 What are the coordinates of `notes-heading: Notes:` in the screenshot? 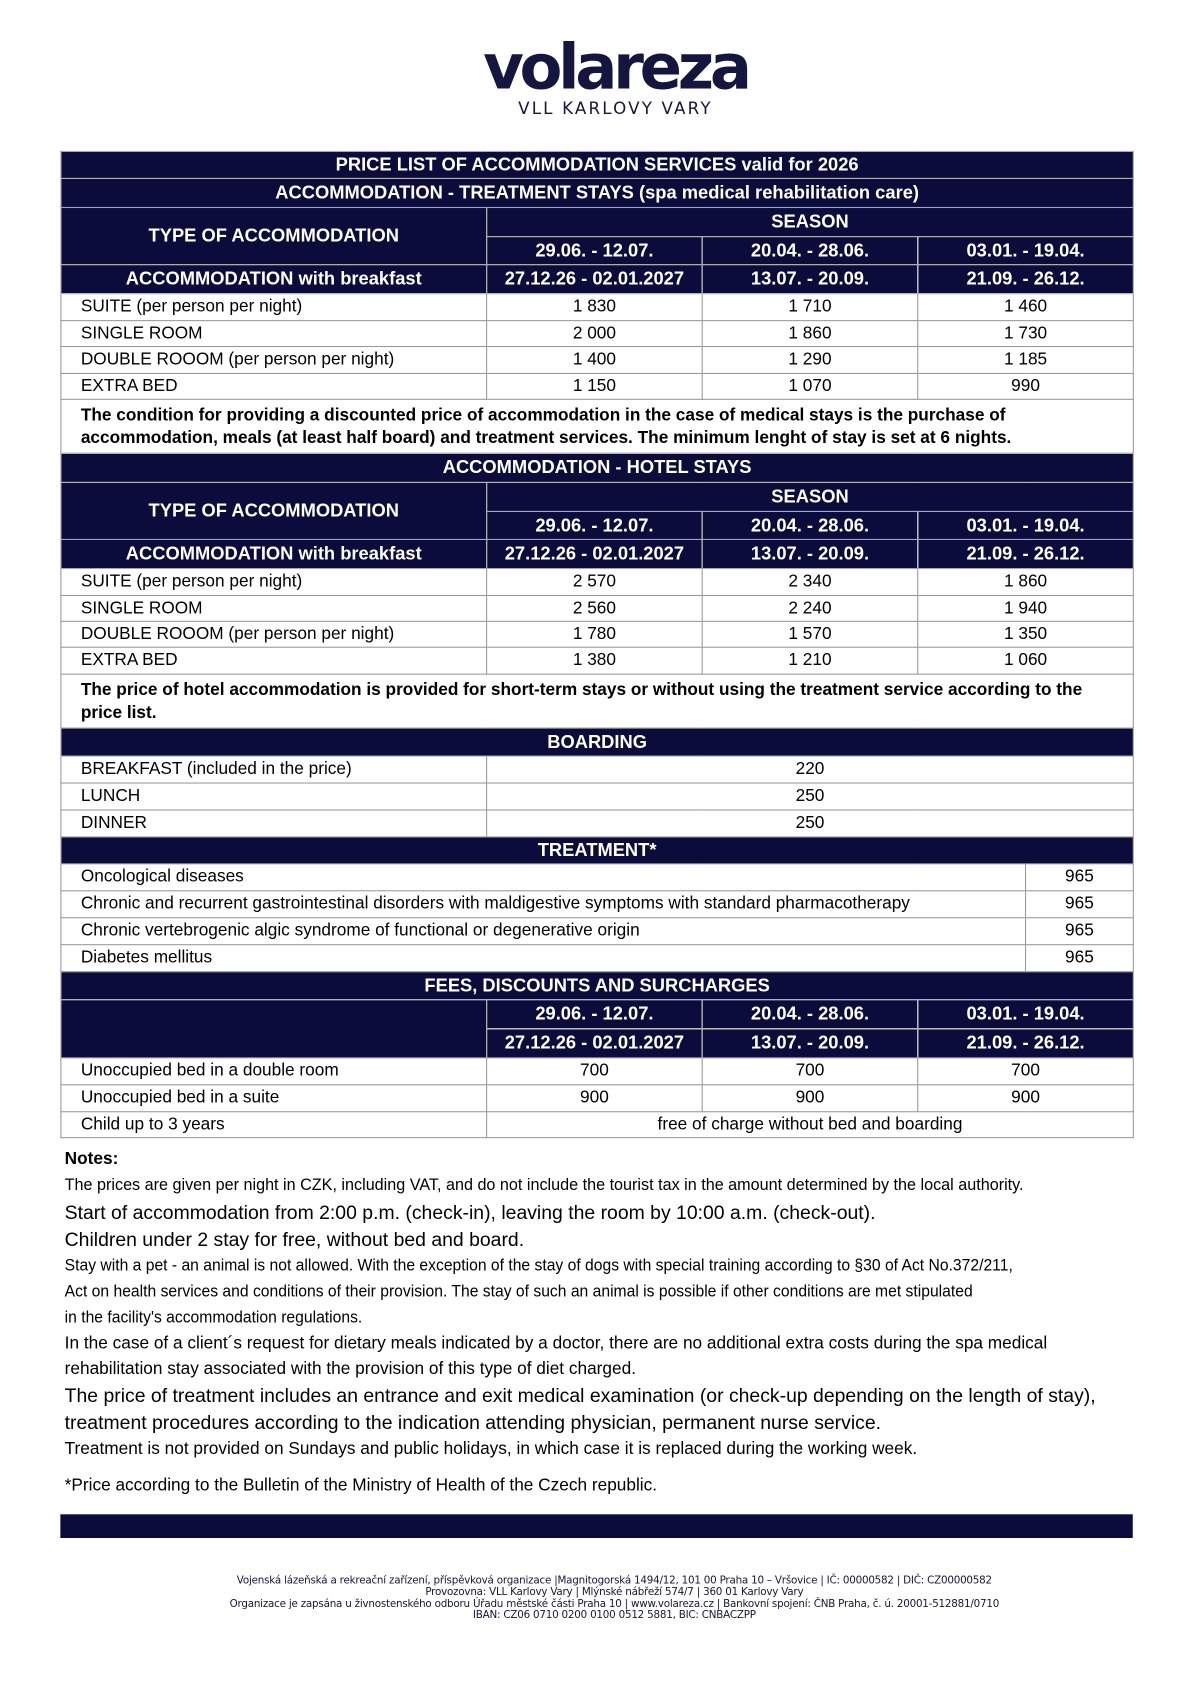 It's located at (91, 1159).